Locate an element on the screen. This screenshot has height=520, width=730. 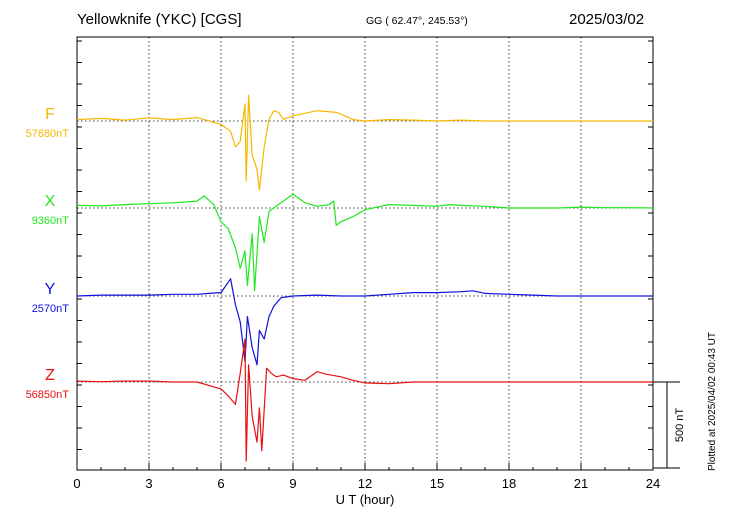
x-tick-label: 24 is located at coordinates (653, 483).